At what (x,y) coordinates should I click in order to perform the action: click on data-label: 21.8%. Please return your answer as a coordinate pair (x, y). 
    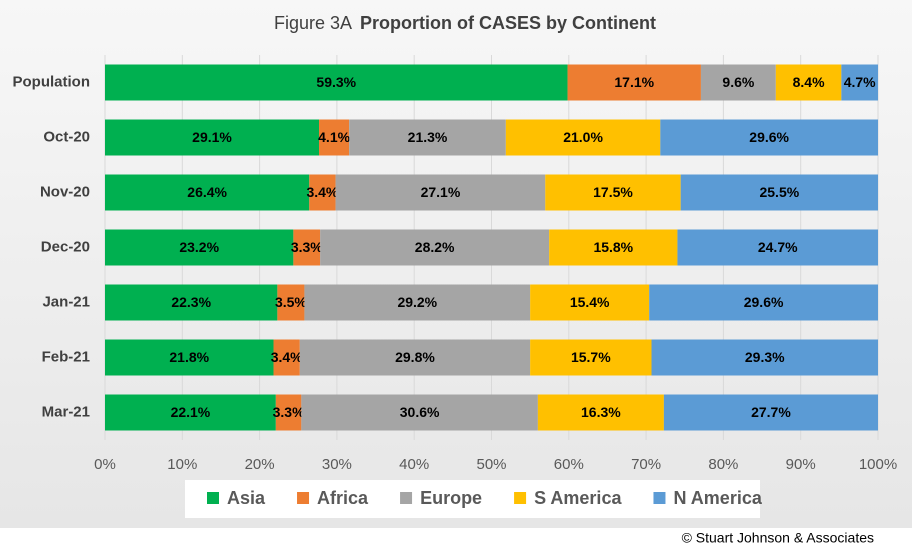
    Looking at the image, I should click on (189, 357).